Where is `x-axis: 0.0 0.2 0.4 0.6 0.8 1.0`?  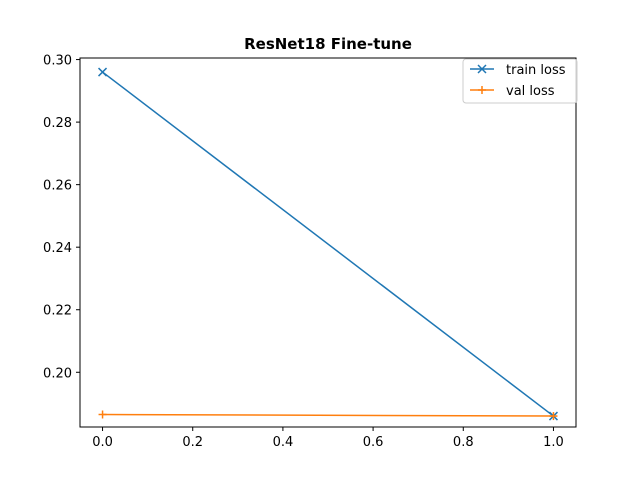 x-axis: 0.0 0.2 0.4 0.6 0.8 1.0 is located at coordinates (328, 438).